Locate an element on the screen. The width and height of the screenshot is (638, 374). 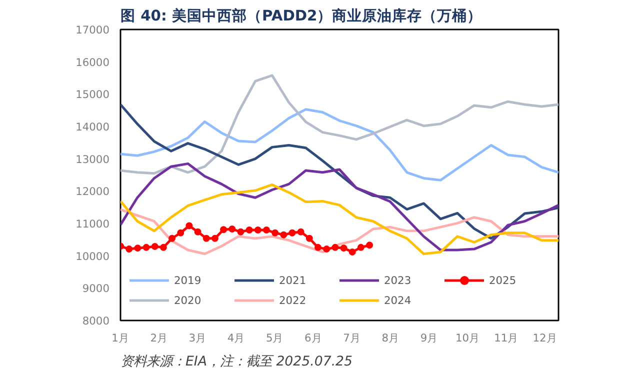
legend-label: 2021 is located at coordinates (293, 280).